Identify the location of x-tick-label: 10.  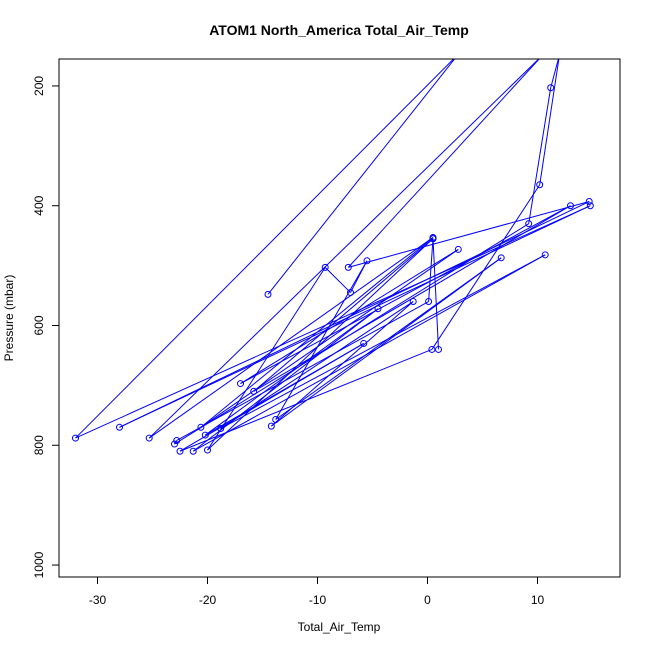
(538, 600).